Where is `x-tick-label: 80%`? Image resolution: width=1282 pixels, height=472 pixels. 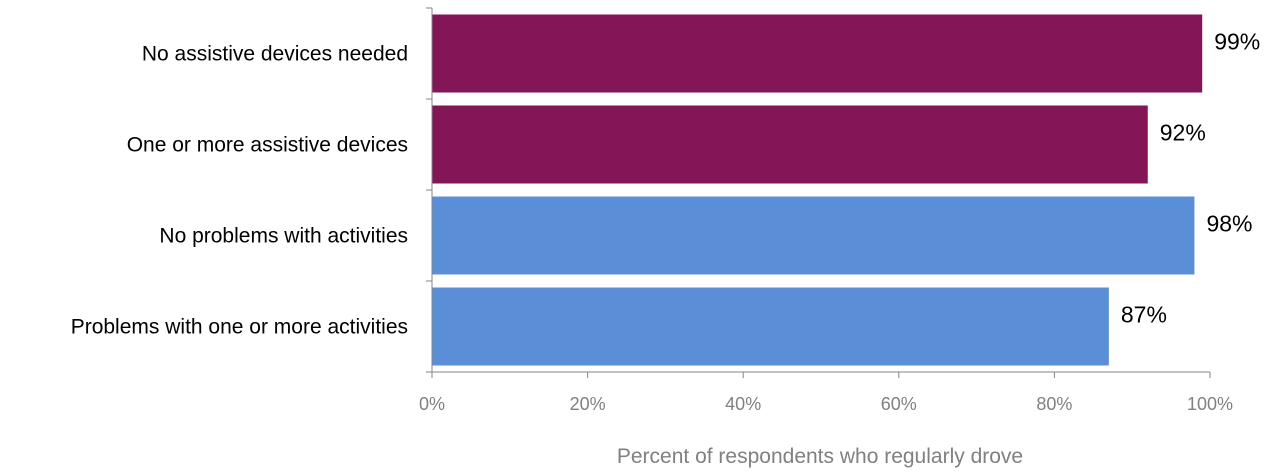
x-tick-label: 80% is located at coordinates (1054, 404).